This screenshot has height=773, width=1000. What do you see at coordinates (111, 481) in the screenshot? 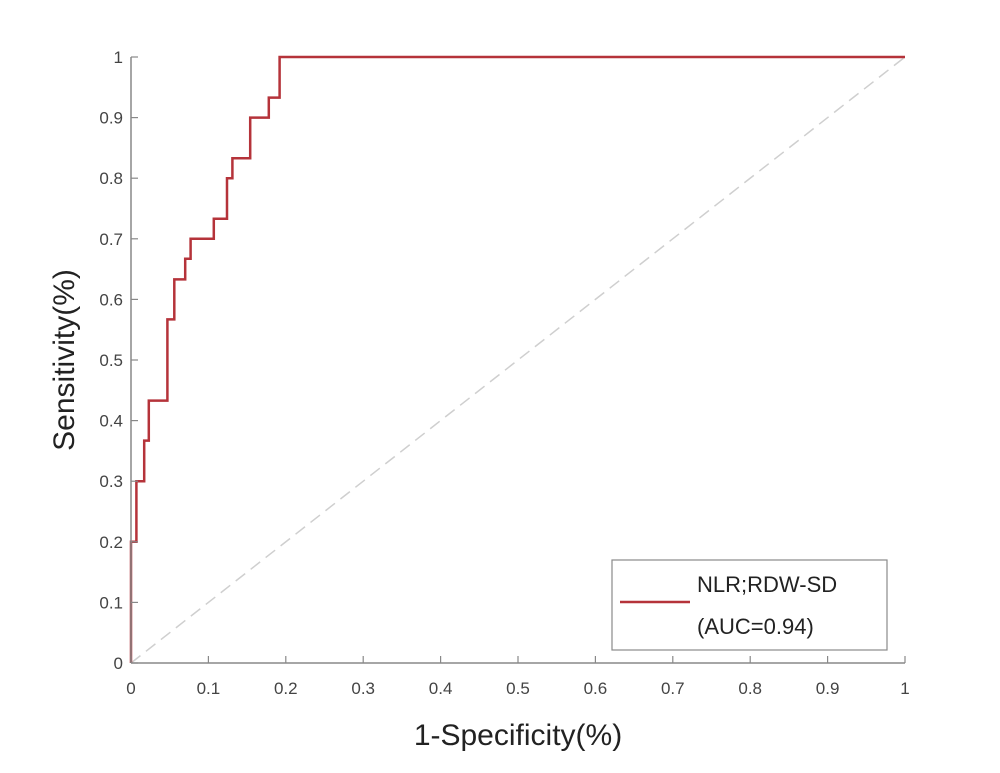
I see `y-tick-label: 0.3` at bounding box center [111, 481].